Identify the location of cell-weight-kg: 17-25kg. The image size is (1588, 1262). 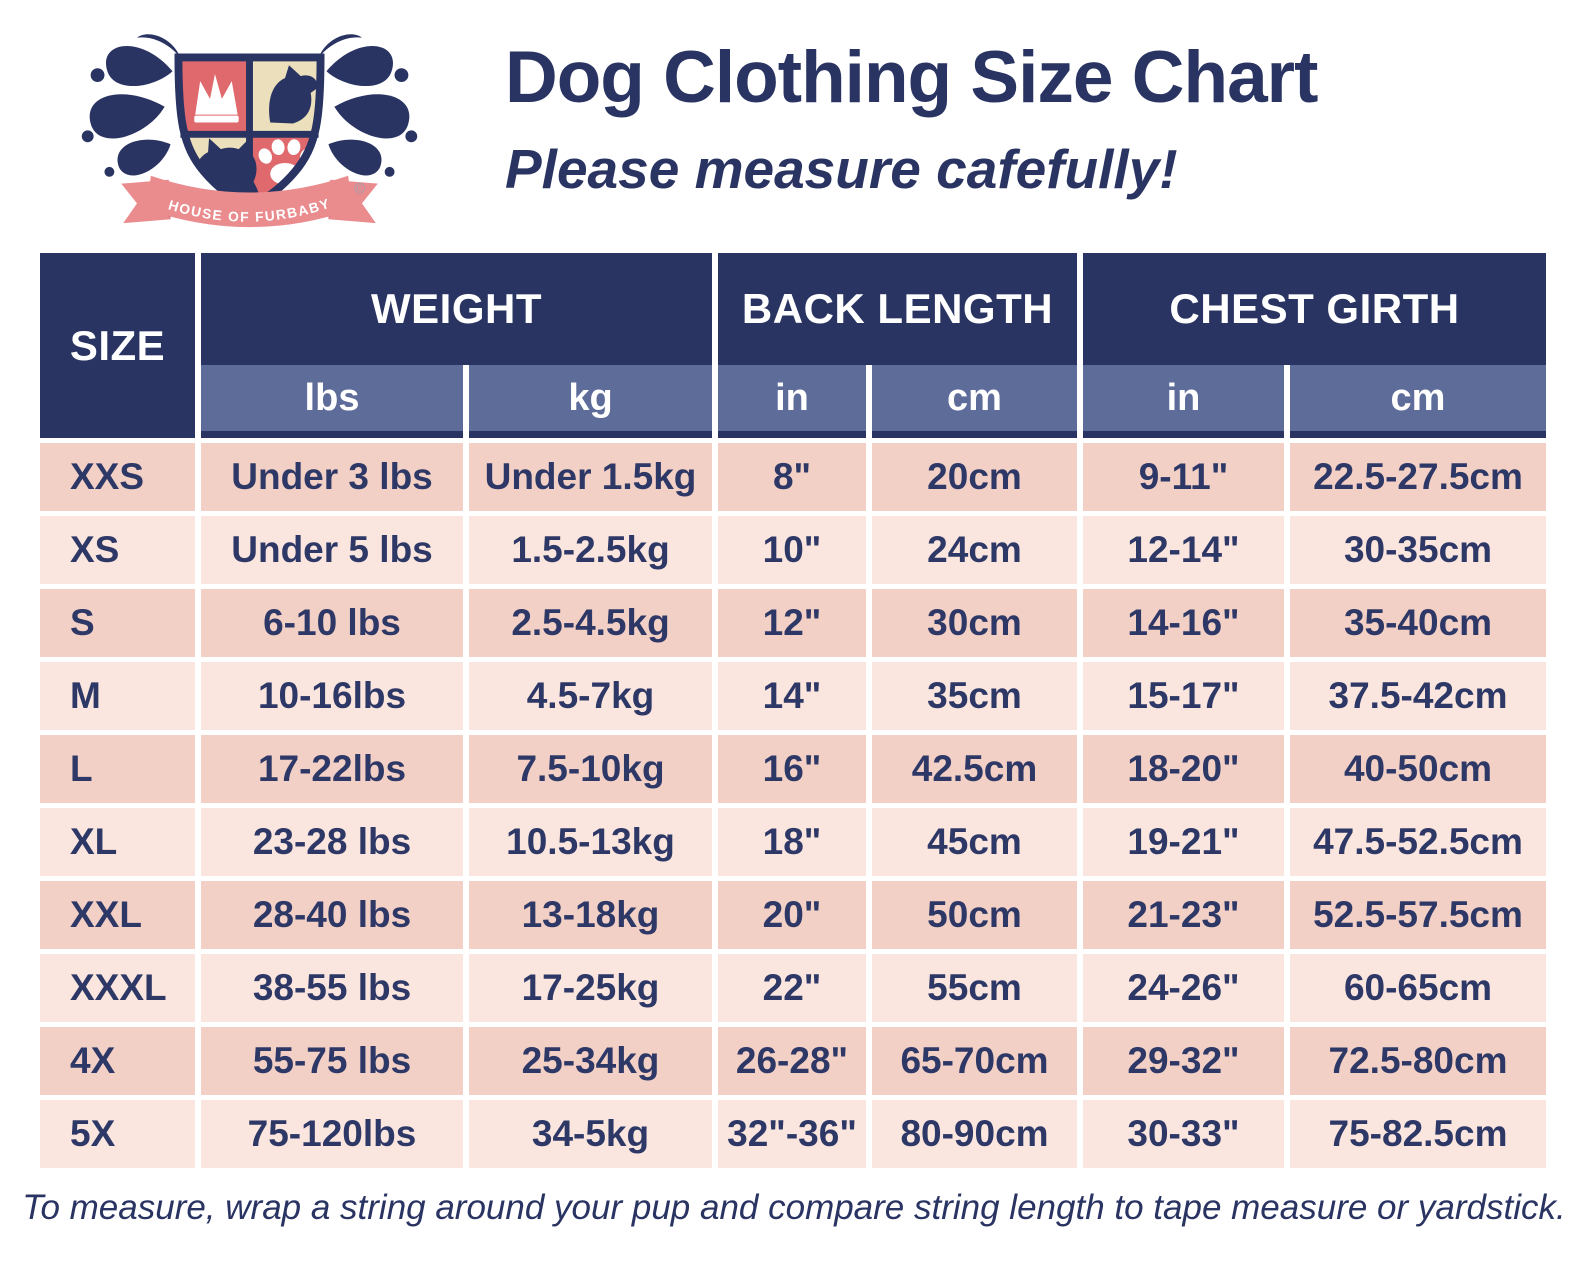
(590, 988).